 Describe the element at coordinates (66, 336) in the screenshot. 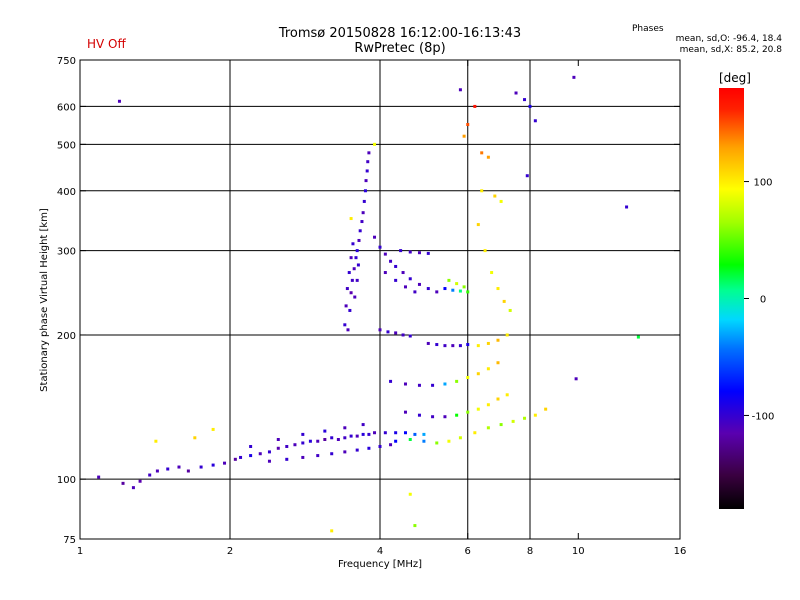

I see `y-tick-label: 200` at that location.